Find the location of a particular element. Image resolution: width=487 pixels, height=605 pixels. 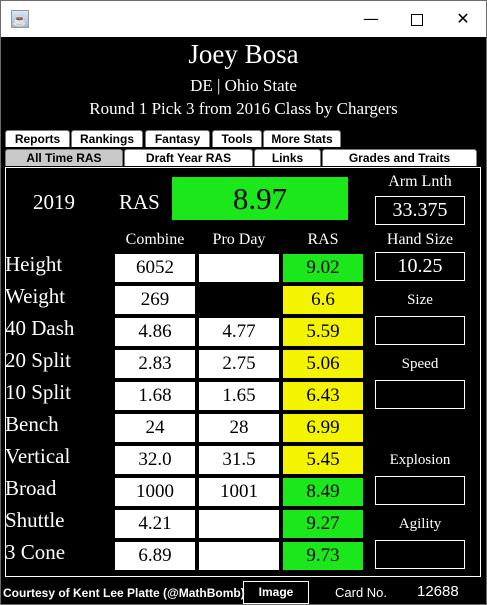

row-label: 10 Split is located at coordinates (38, 392).